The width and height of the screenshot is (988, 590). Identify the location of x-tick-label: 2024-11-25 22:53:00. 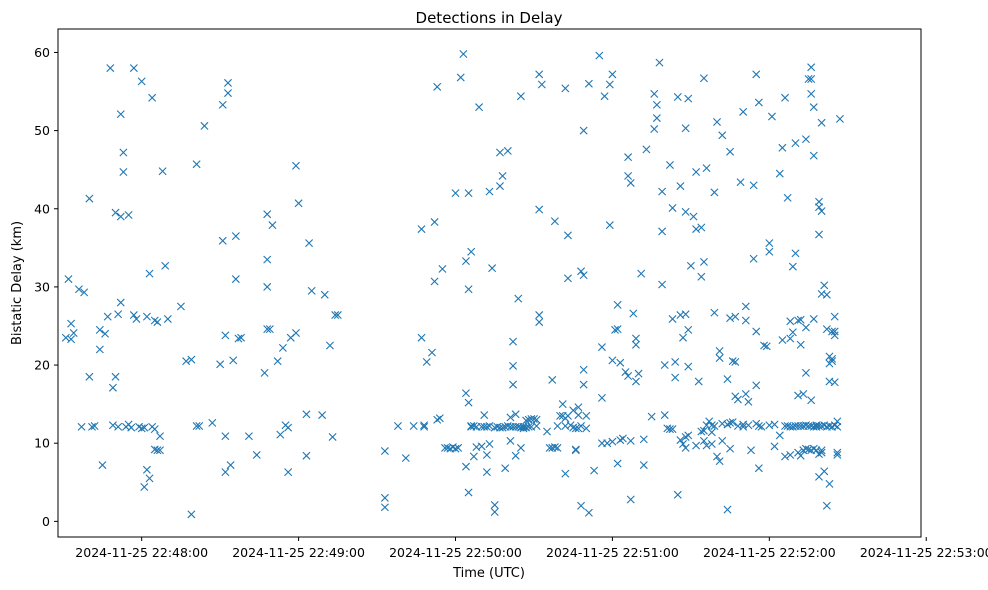
(924, 552).